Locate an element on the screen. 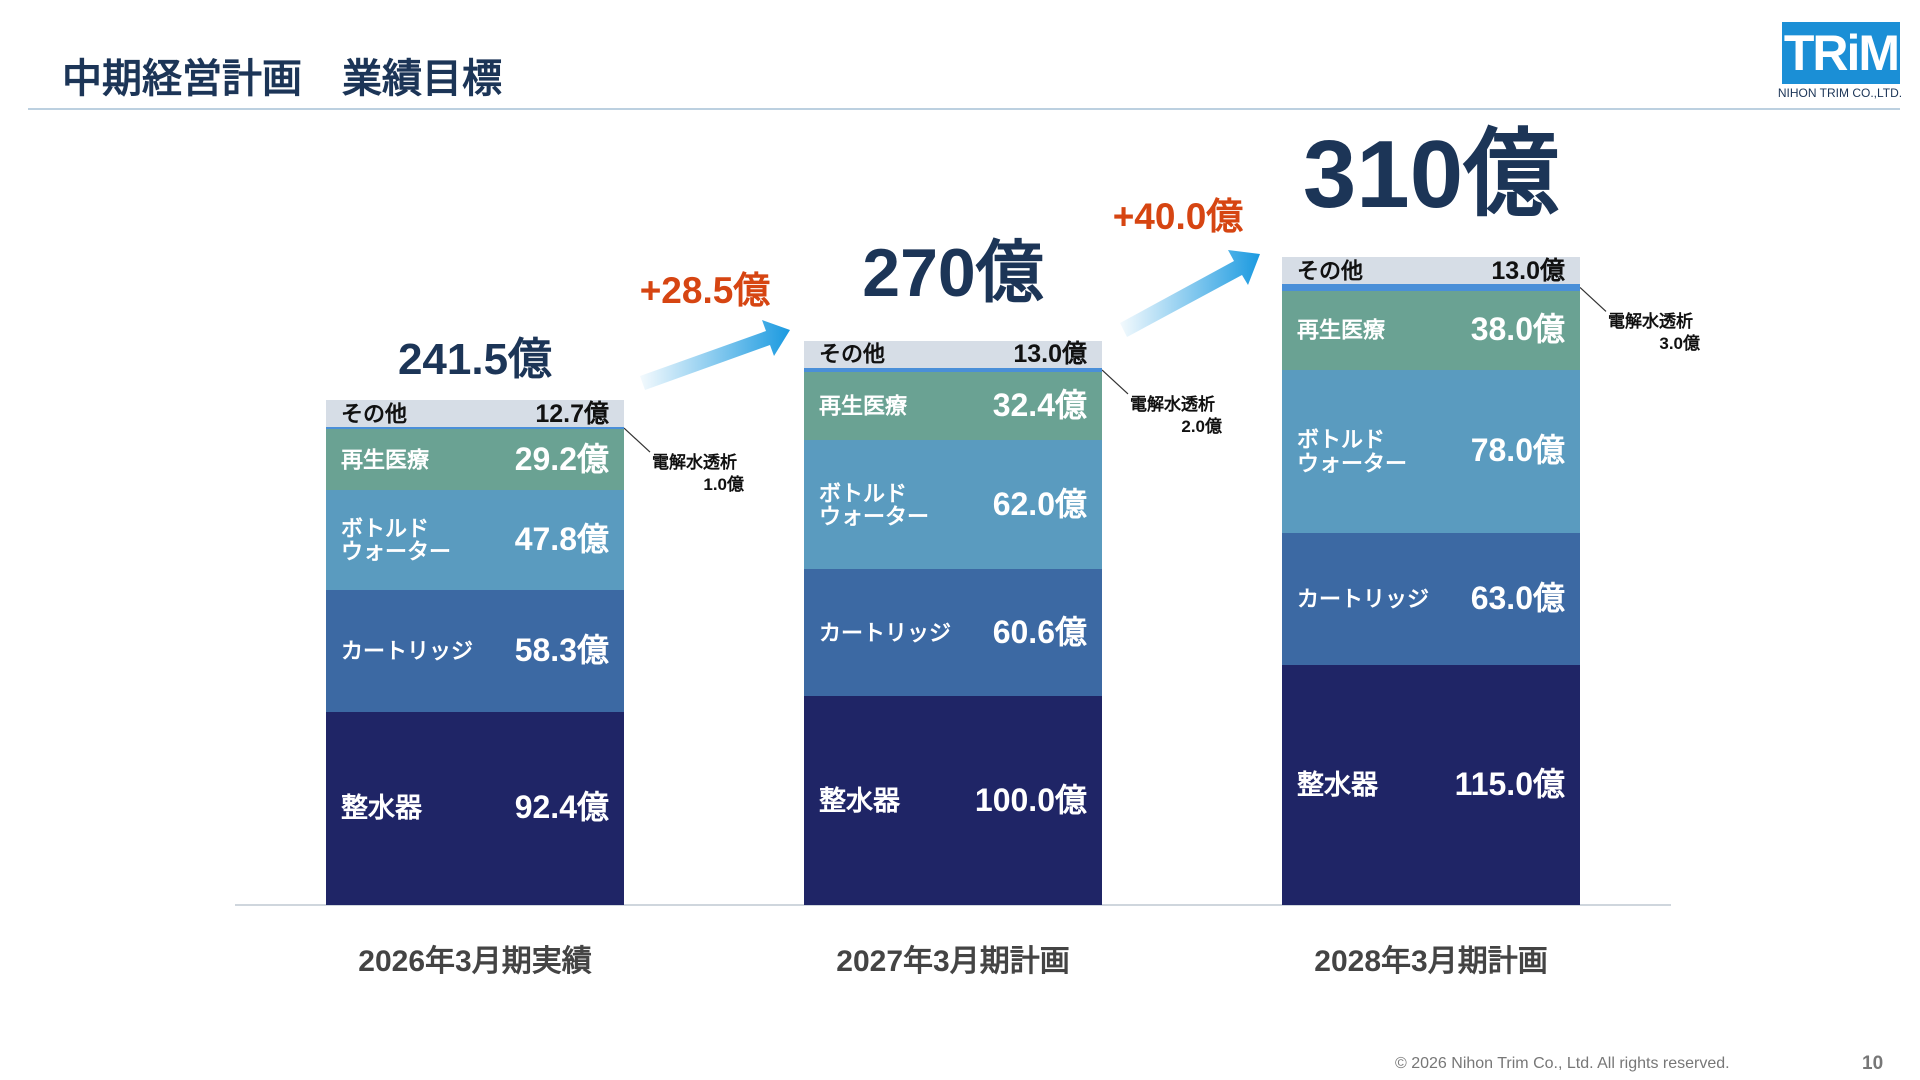  total-label: 270億 is located at coordinates (953, 272).